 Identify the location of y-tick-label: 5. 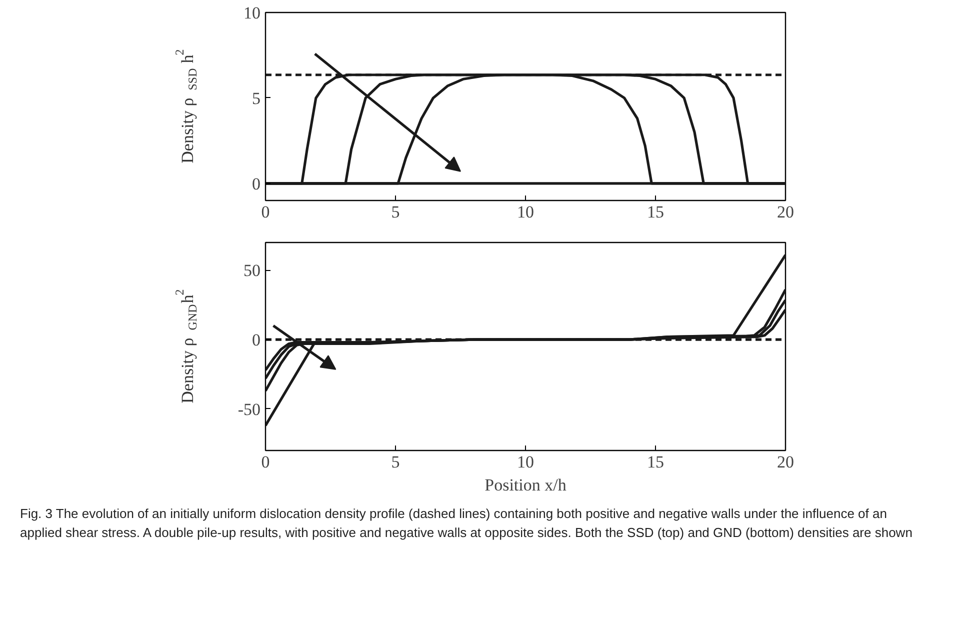
(256, 98).